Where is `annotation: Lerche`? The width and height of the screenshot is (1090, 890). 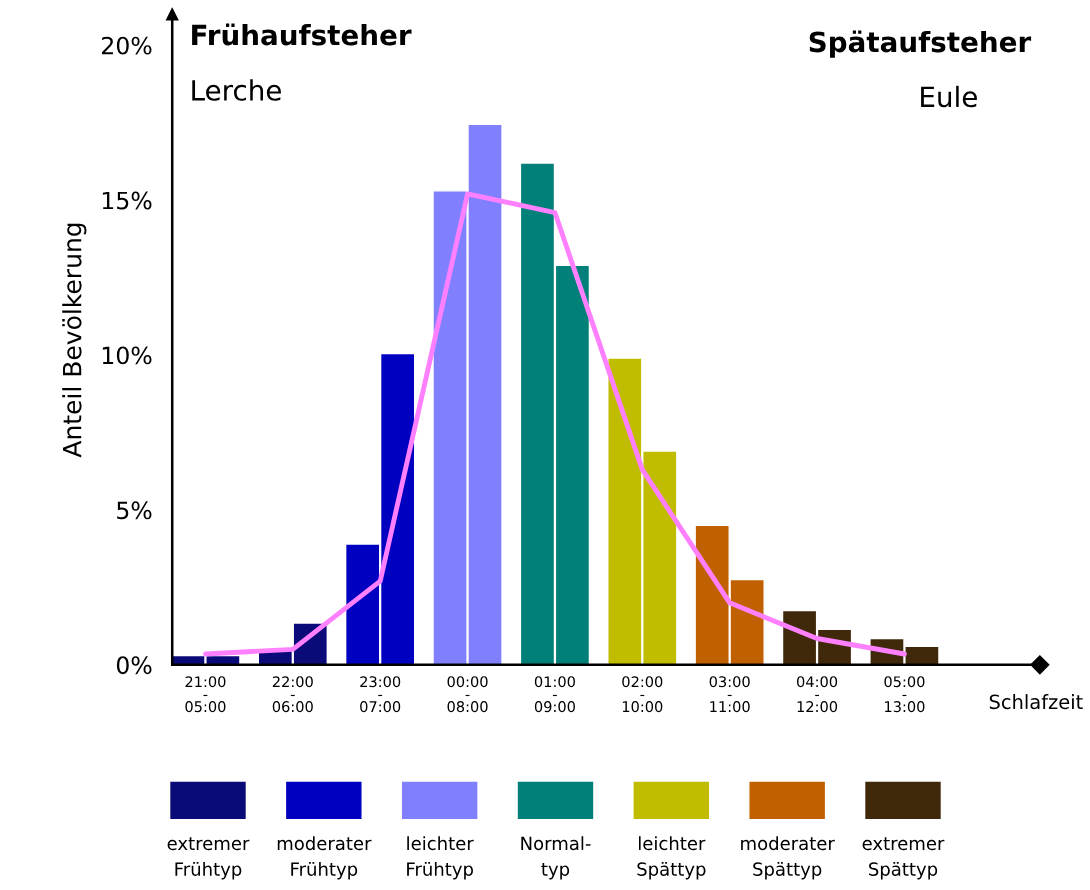 annotation: Lerche is located at coordinates (236, 90).